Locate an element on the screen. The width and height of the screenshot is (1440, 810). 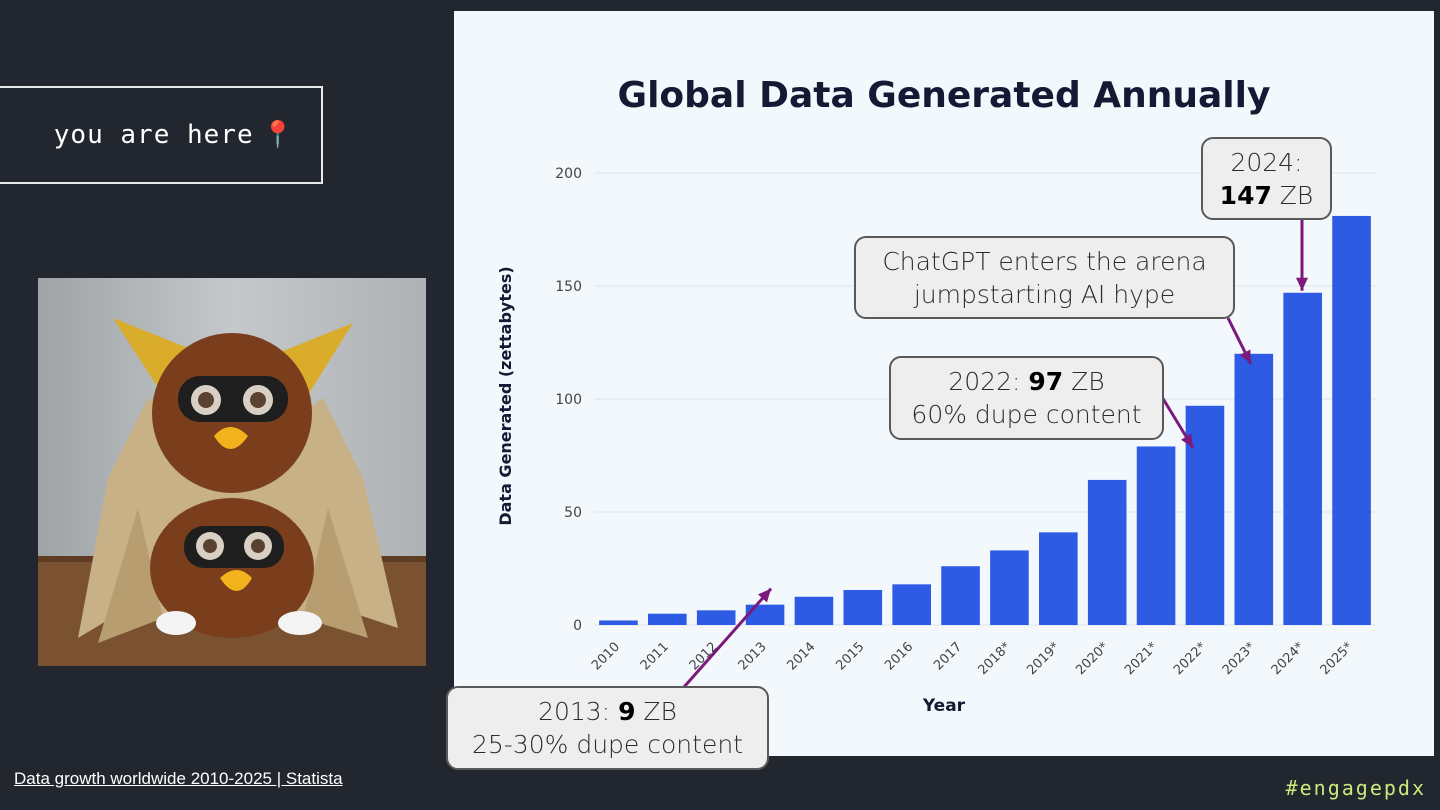
callout-2013-value: 9 is located at coordinates (627, 711).